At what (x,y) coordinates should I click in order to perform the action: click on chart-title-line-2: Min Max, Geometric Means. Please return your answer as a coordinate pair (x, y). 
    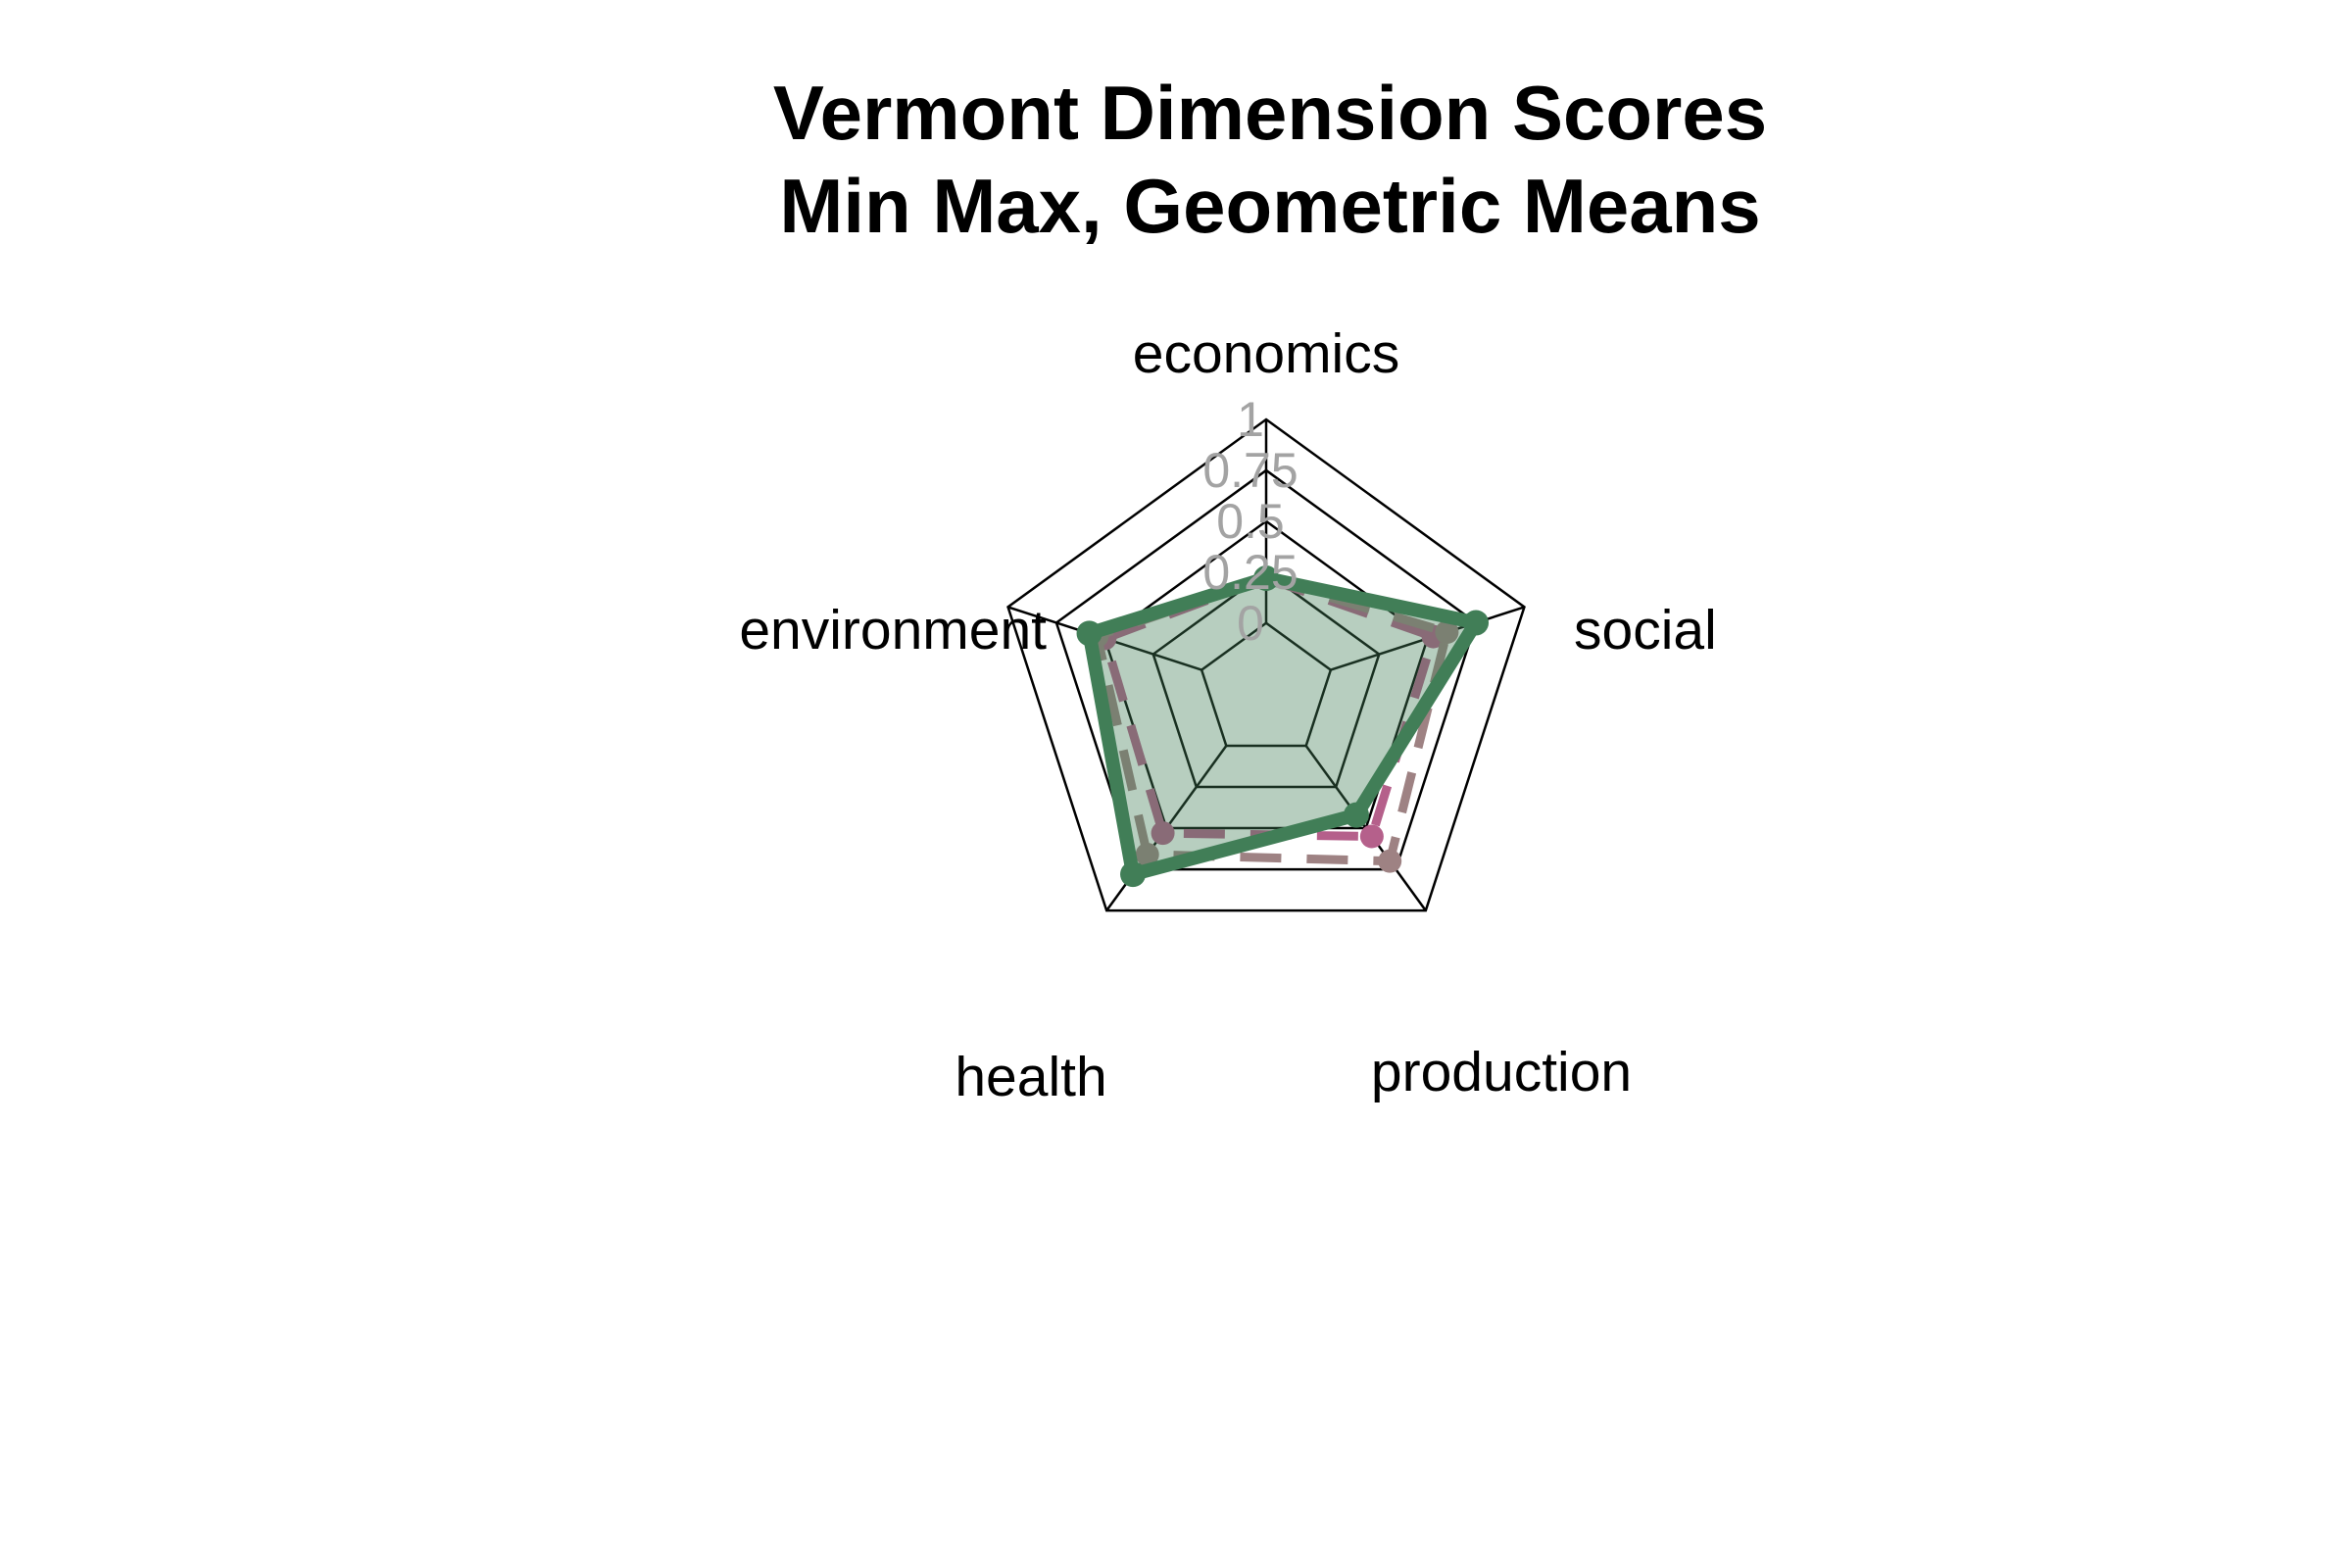
    Looking at the image, I should click on (1269, 206).